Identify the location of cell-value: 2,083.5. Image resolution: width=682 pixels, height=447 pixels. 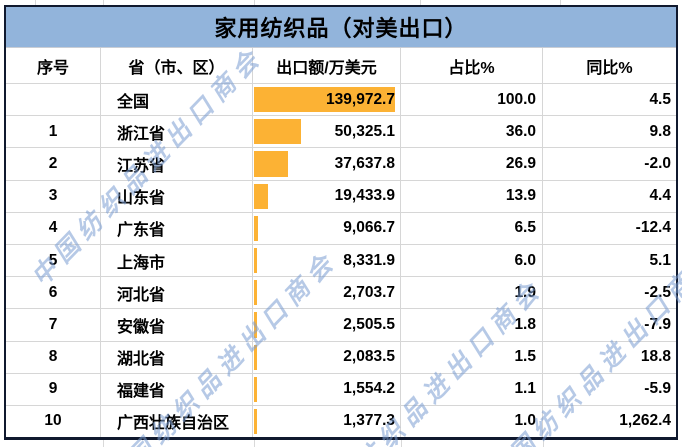
(327, 357).